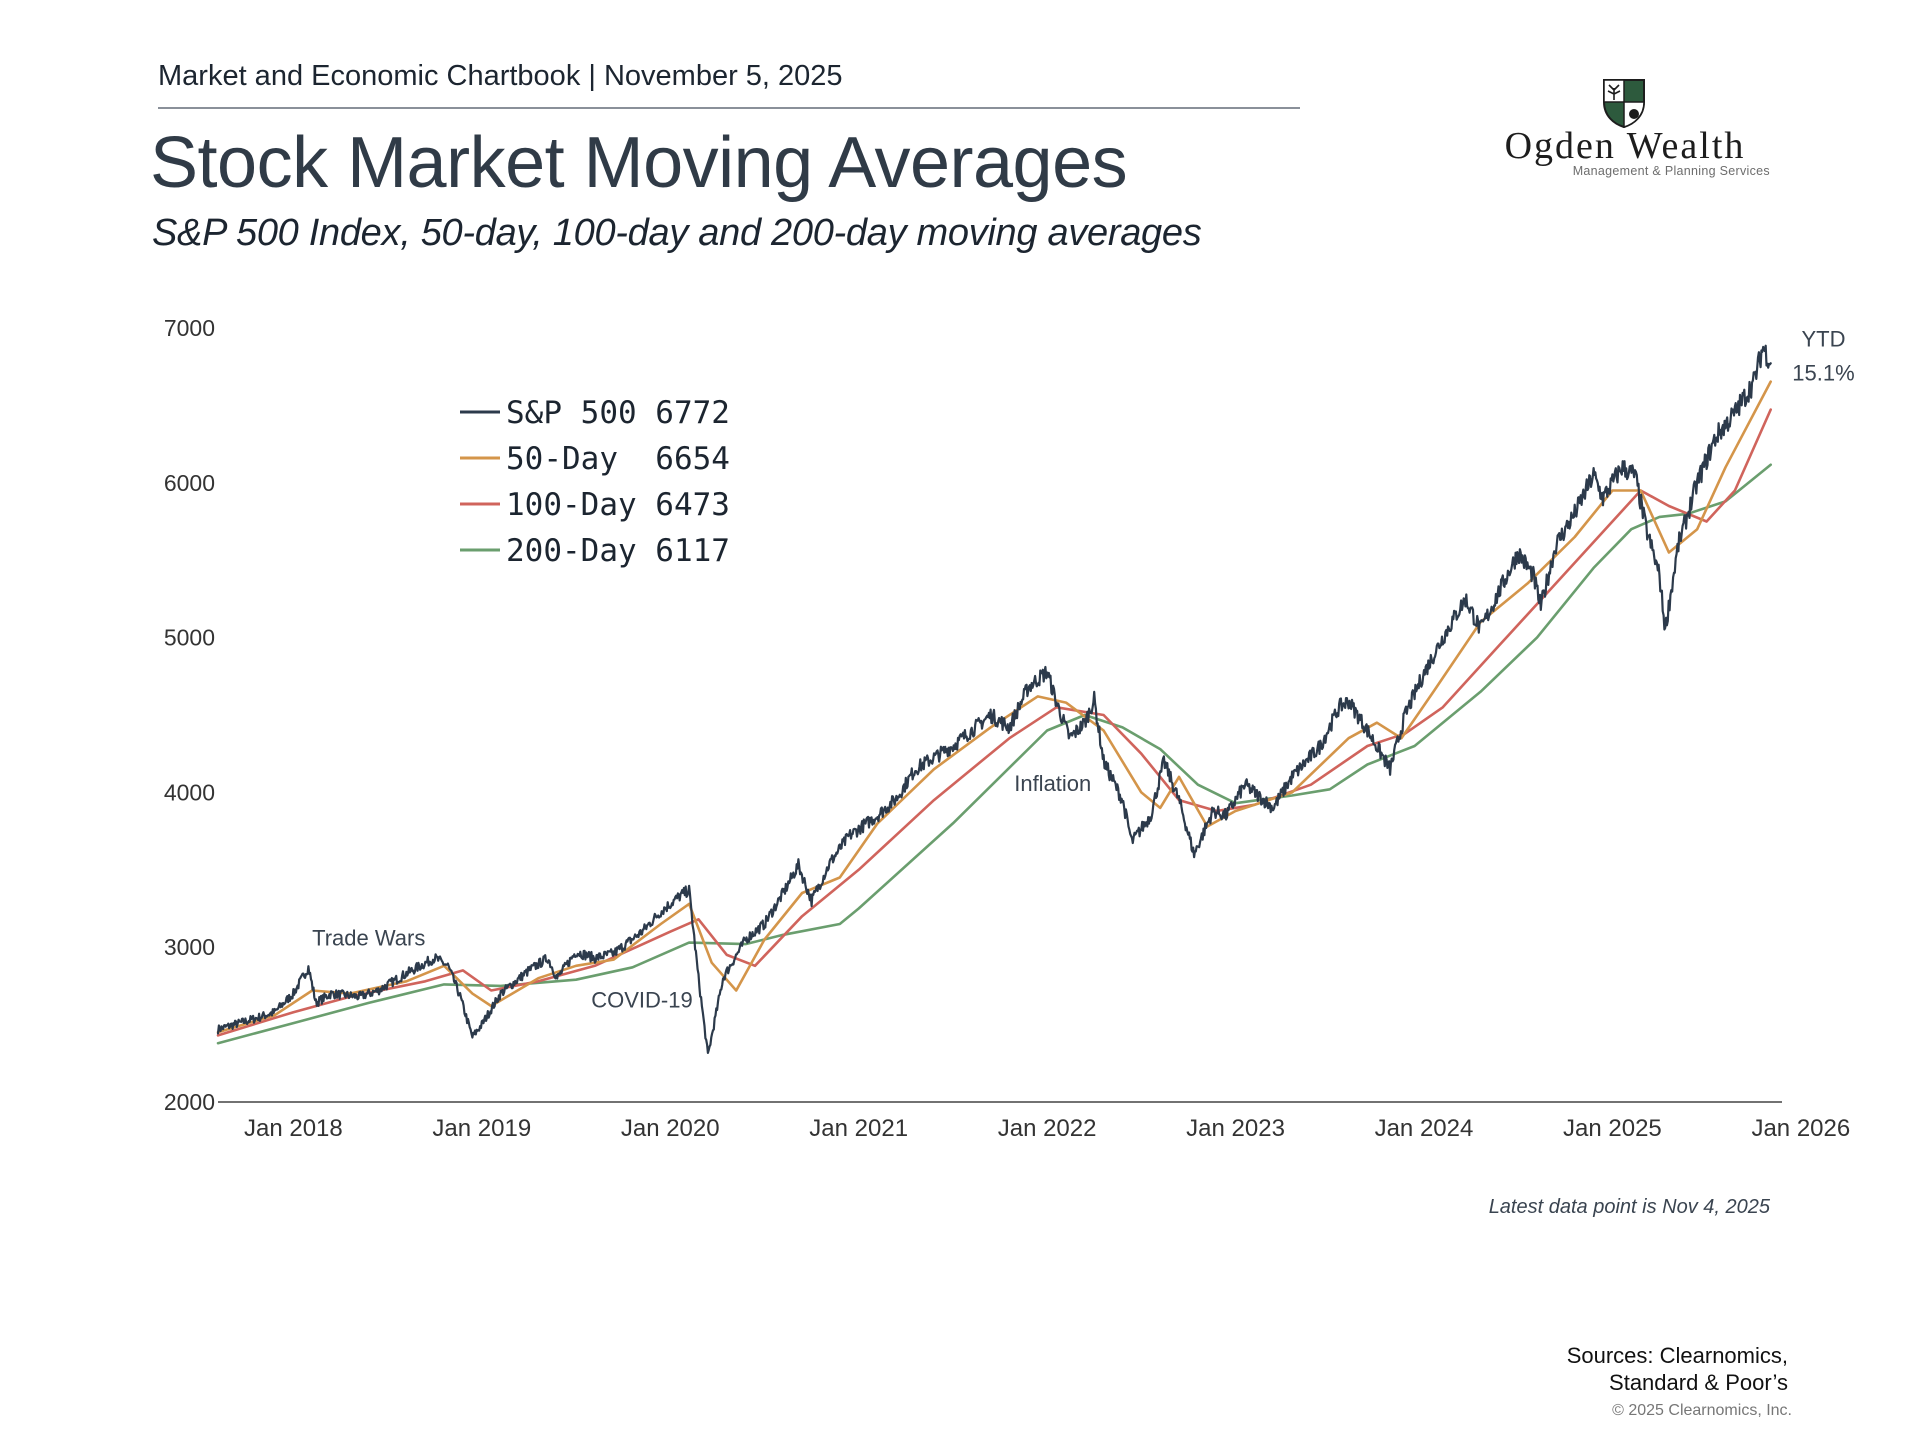 This screenshot has height=1440, width=1920. Describe the element at coordinates (729, 108) in the screenshot. I see `header-divider` at that location.